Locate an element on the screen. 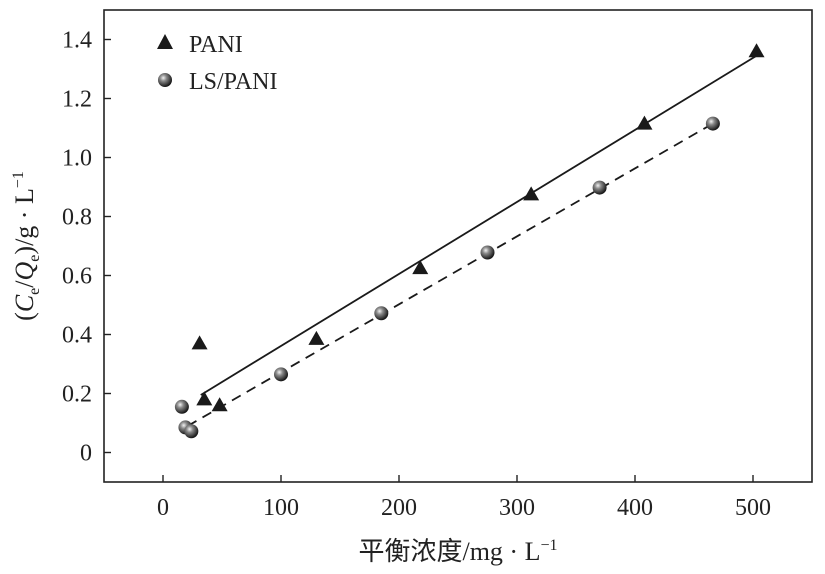  y-tick-label: 1.2 is located at coordinates (77, 100).